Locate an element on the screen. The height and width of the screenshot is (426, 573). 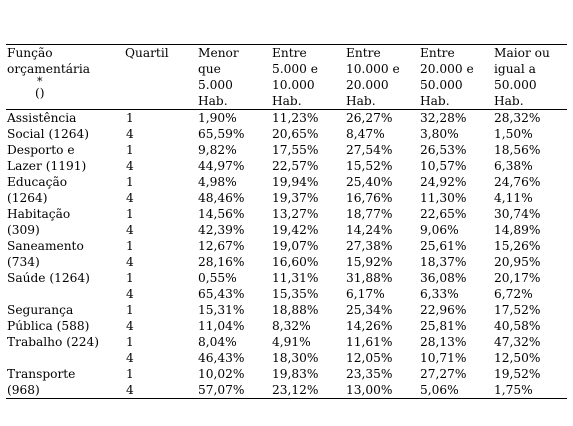
row-value-cell: 20,17% is located at coordinates (517, 278).